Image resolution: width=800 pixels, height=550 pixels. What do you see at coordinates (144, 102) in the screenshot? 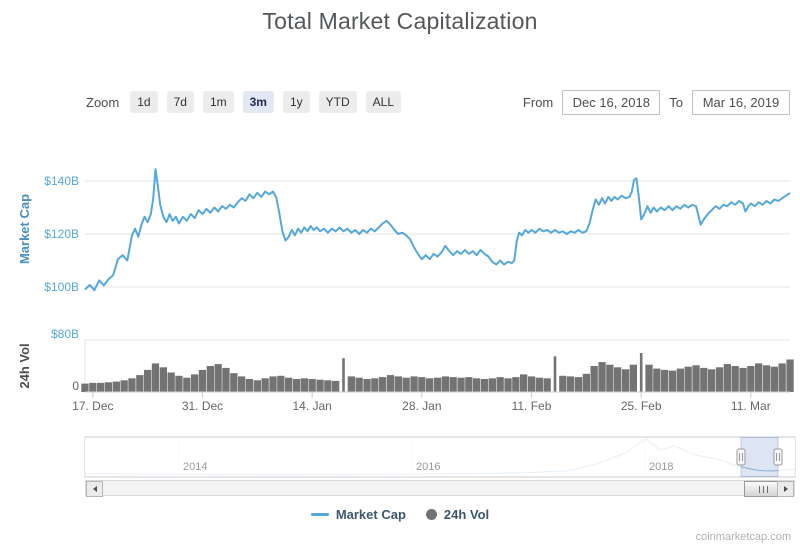
I see `zoom-button-1d: 1d` at bounding box center [144, 102].